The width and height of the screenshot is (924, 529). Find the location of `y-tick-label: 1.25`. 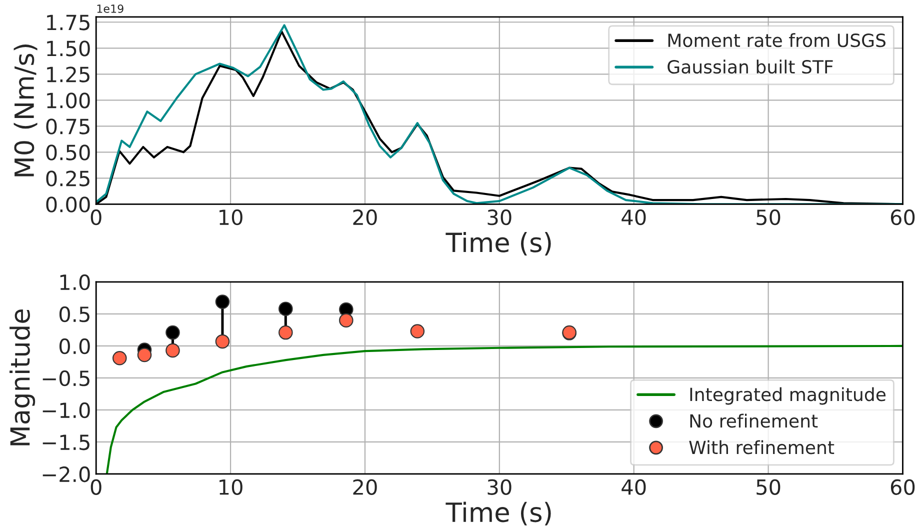

y-tick-label: 1.25 is located at coordinates (68, 74).